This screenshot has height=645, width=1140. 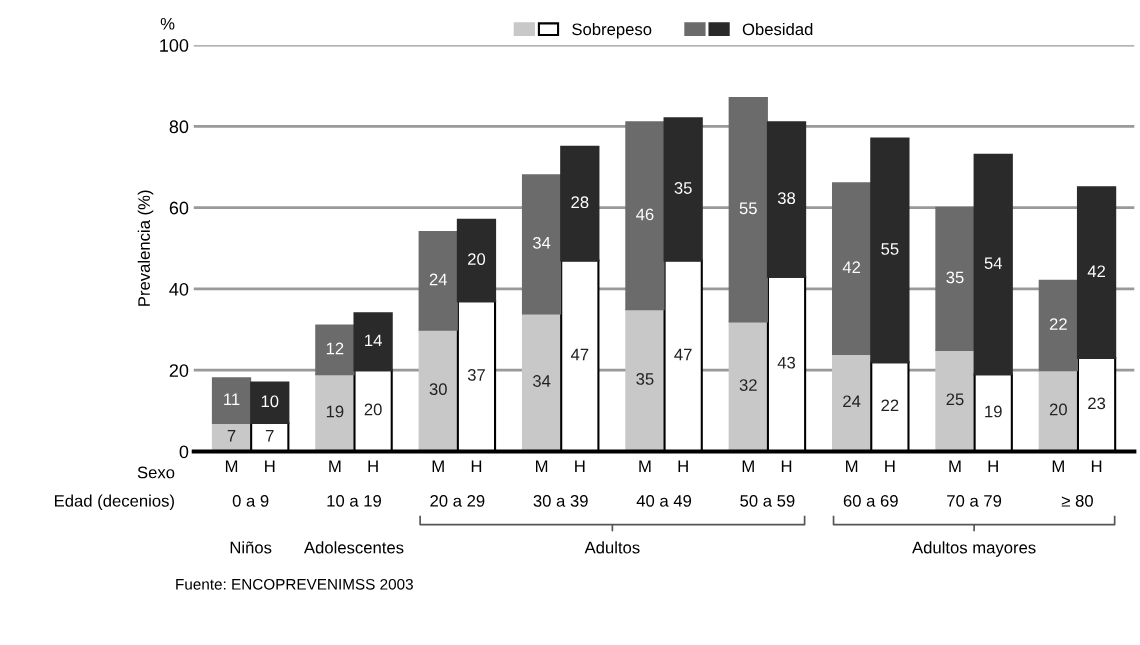 I want to click on data-label: 23, so click(x=1097, y=403).